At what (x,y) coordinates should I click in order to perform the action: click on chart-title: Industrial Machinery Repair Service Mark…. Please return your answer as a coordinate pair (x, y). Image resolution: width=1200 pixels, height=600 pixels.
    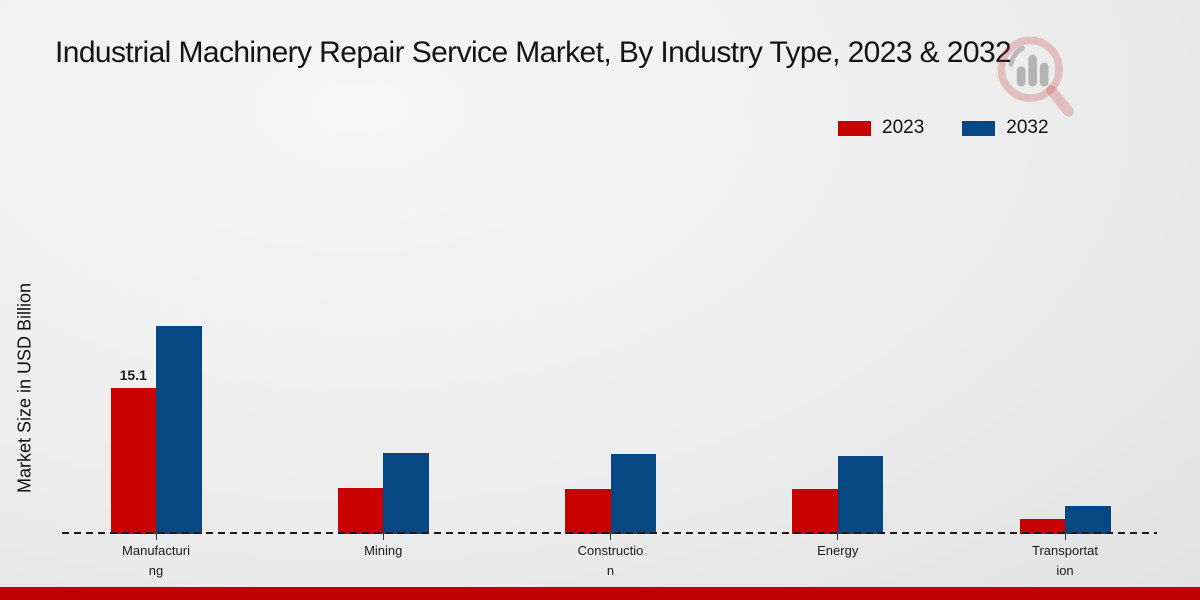
    Looking at the image, I should click on (533, 52).